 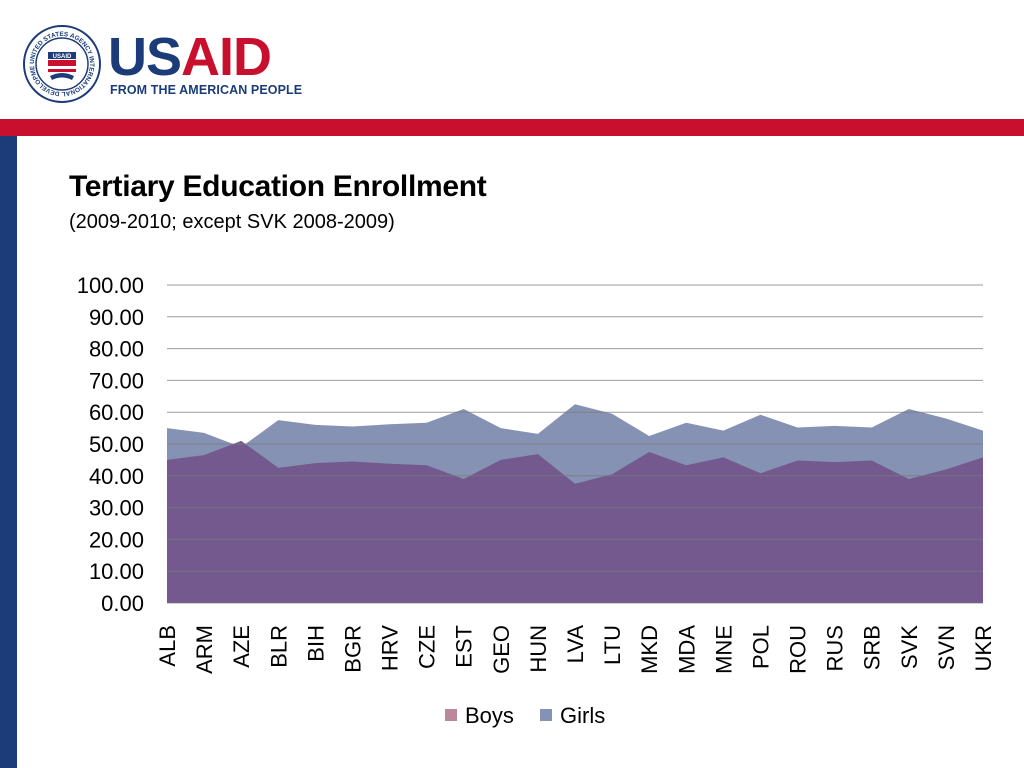 I want to click on seal-label: USAID, so click(x=62, y=57).